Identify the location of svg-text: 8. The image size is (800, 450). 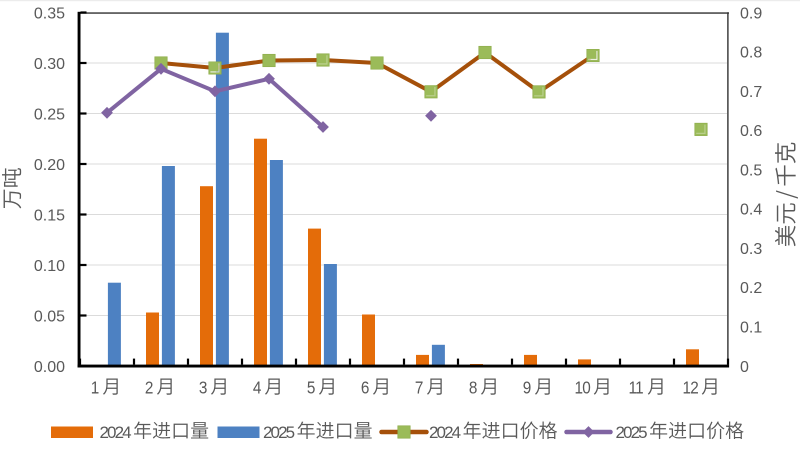
(473, 387).